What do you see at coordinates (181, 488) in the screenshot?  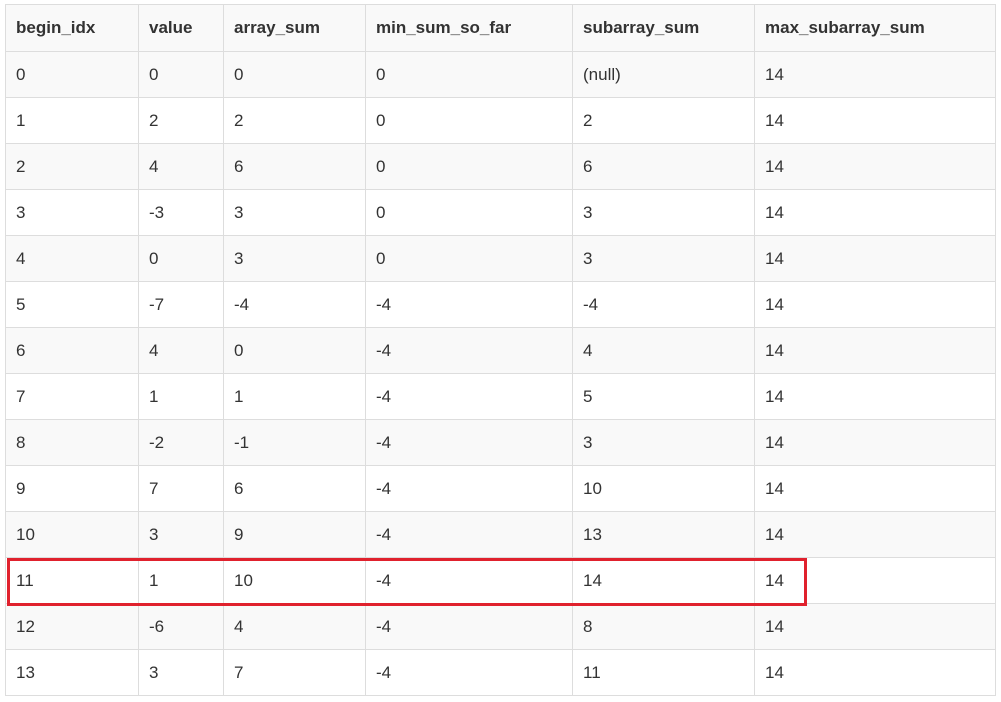 I see `cell-value: 7` at bounding box center [181, 488].